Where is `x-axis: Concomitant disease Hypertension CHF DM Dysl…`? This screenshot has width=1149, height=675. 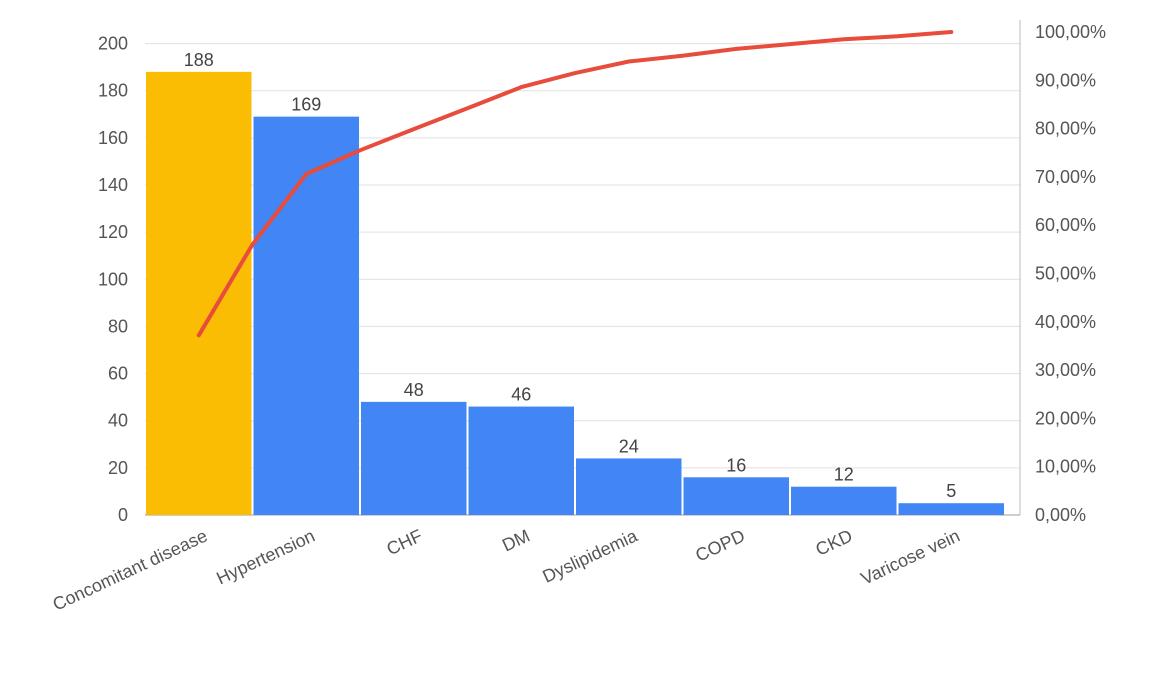 x-axis: Concomitant disease Hypertension CHF DM Dysl… is located at coordinates (506, 570).